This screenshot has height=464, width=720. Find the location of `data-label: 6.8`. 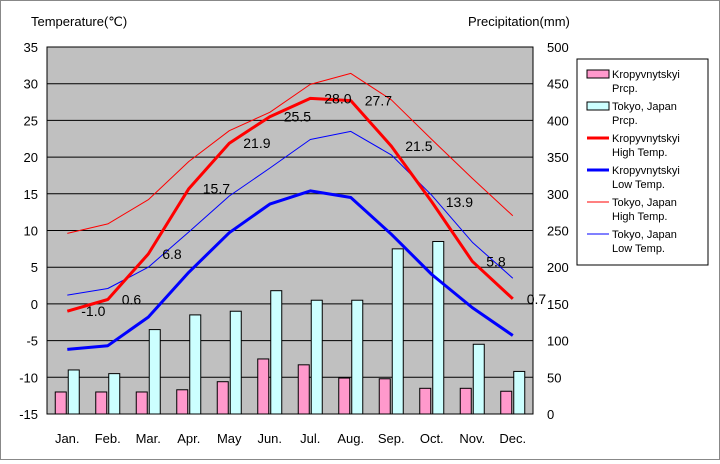

data-label: 6.8 is located at coordinates (172, 254).